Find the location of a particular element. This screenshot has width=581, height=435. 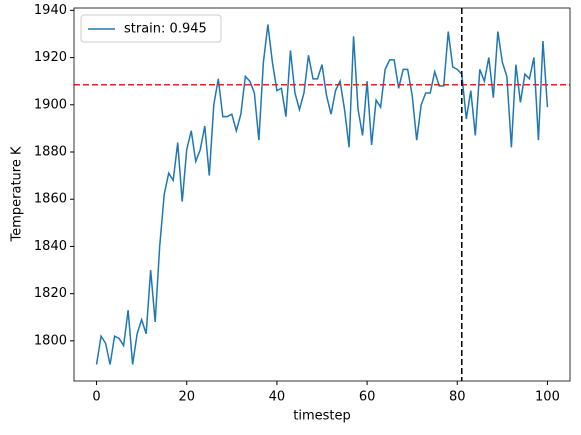

x-tick-label: 40 is located at coordinates (277, 397).